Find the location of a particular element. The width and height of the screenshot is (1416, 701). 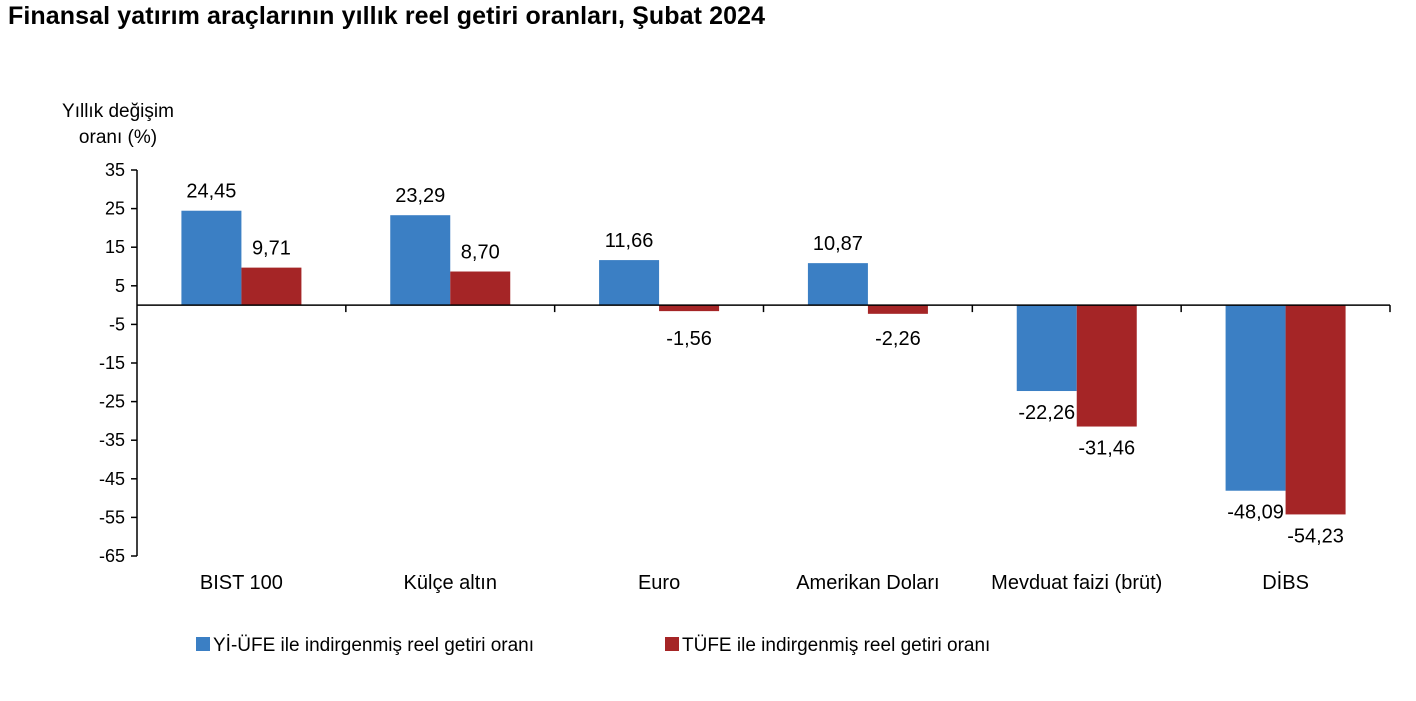

data-label: -54,23 is located at coordinates (1315, 536).